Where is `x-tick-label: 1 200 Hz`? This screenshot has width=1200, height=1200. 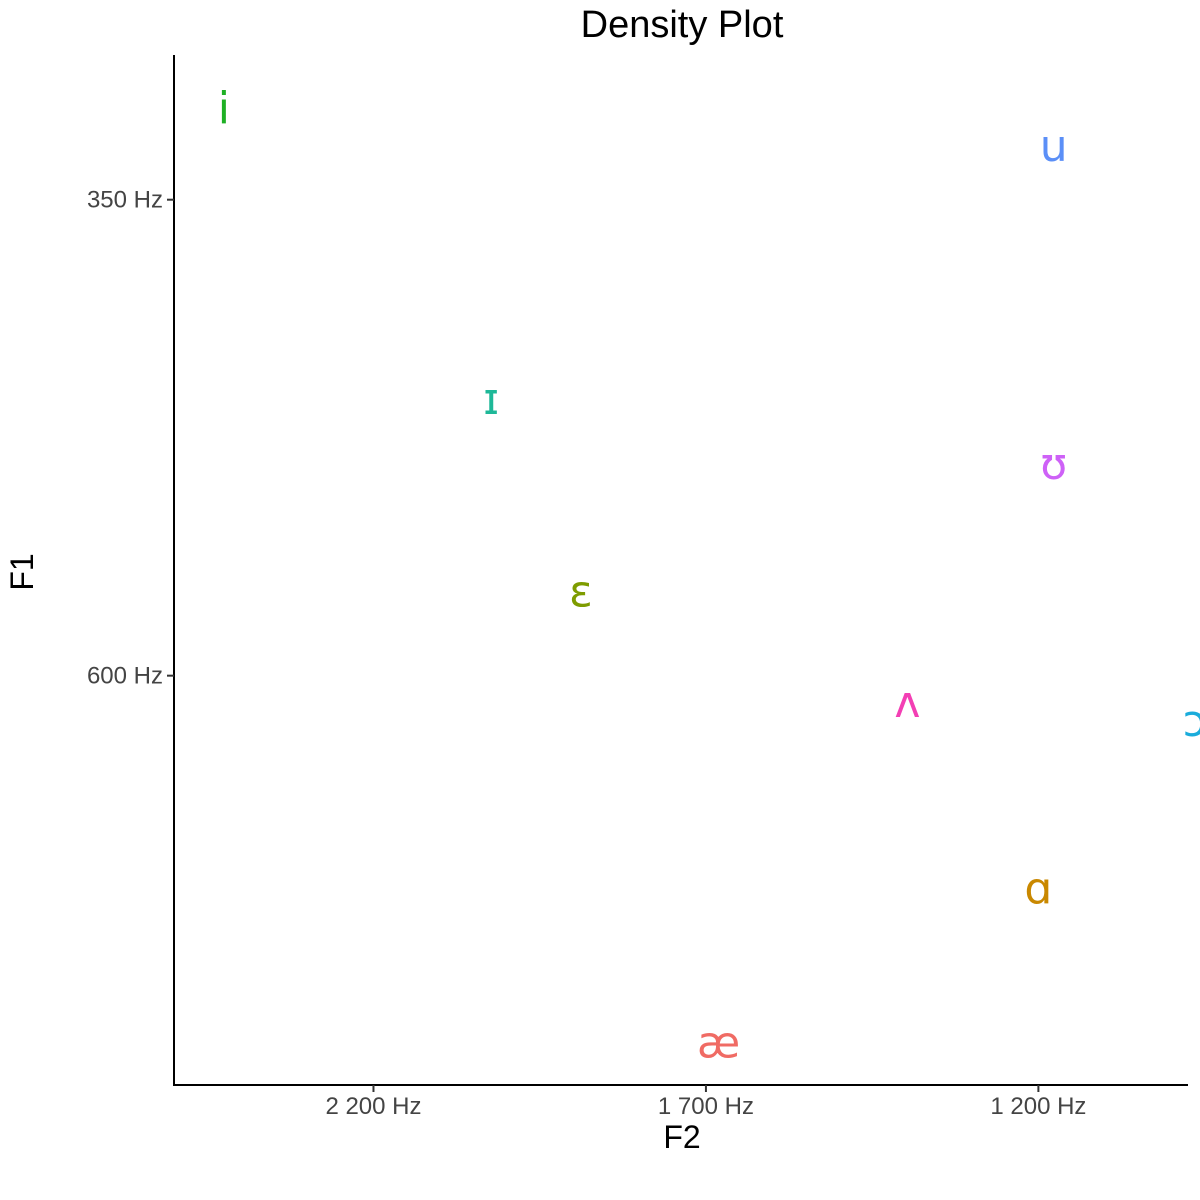
x-tick-label: 1 200 Hz is located at coordinates (1038, 1106).